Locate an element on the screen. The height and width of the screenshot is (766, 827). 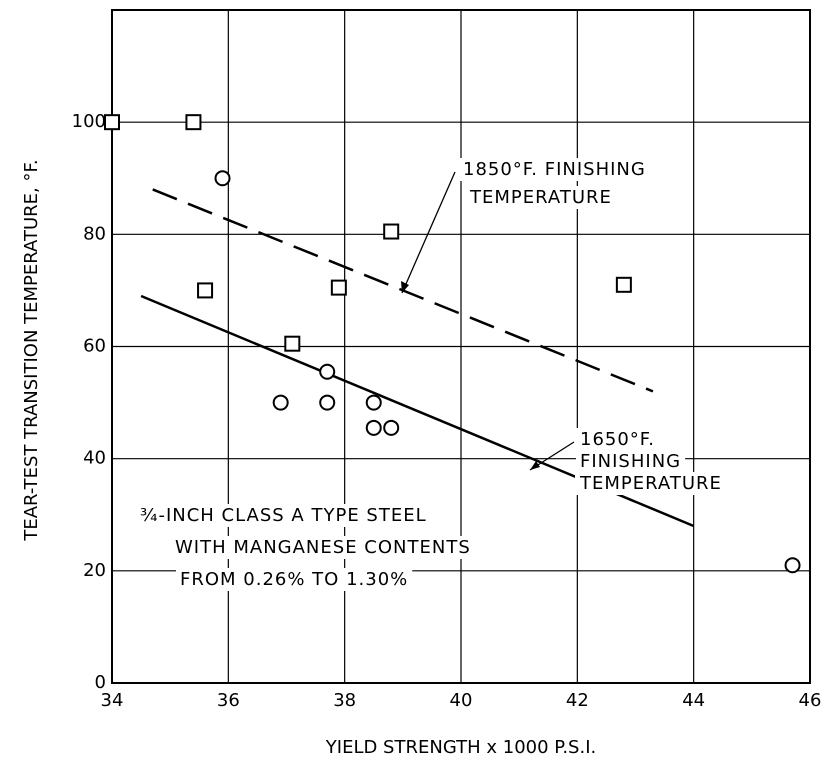
y-tick-label: 0 is located at coordinates (100, 682).